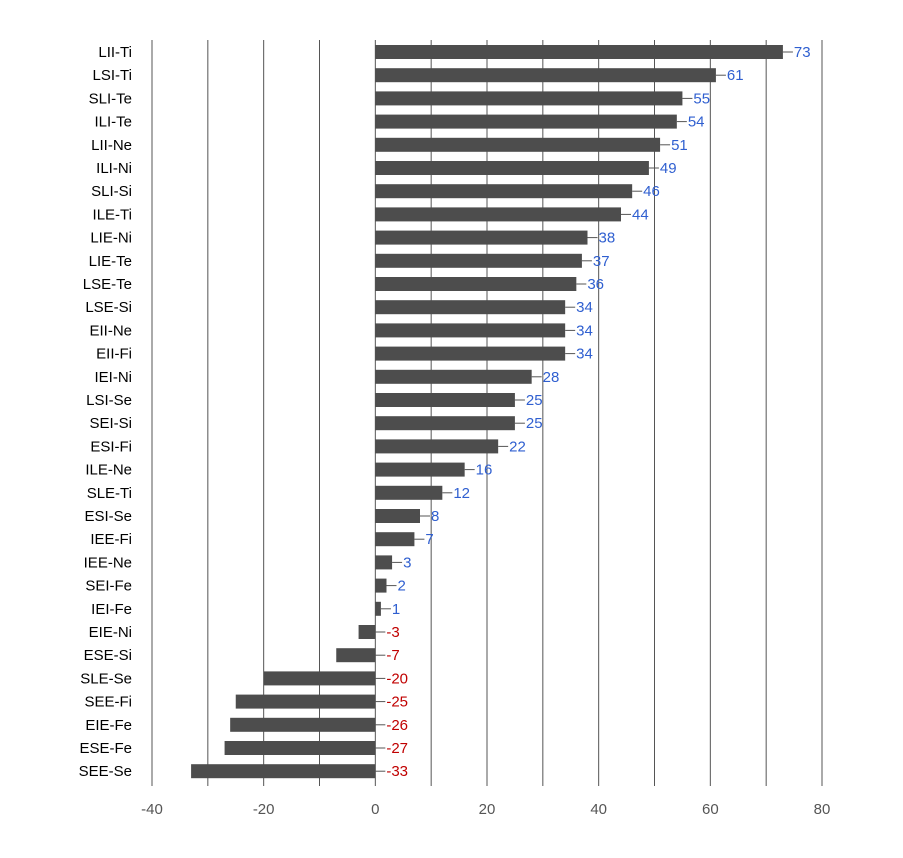 The height and width of the screenshot is (858, 903). I want to click on category-label: IEI-Ni, so click(114, 377).